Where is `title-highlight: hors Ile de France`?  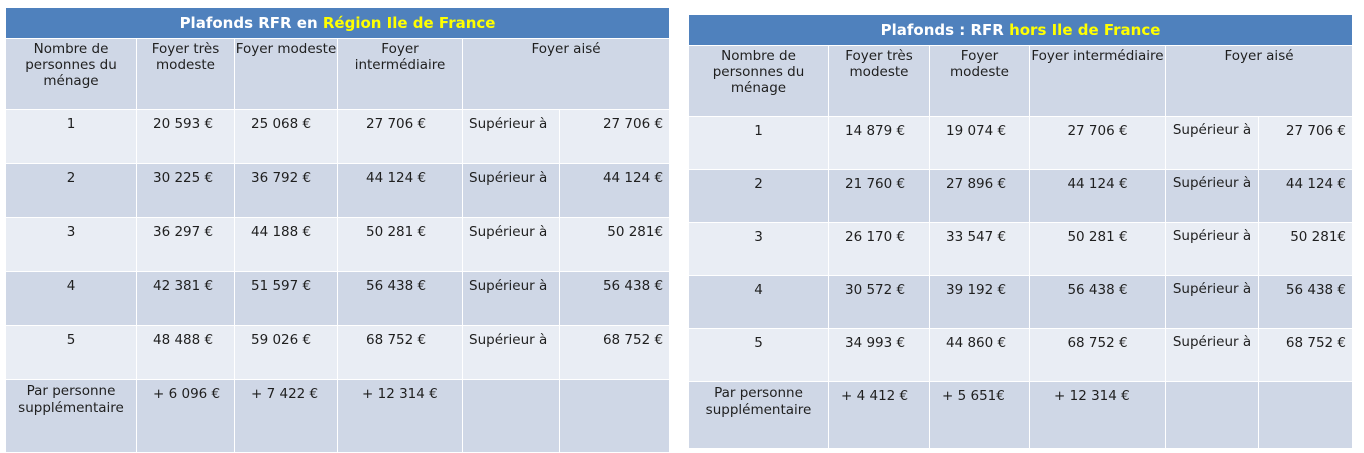 title-highlight: hors Ile de France is located at coordinates (1085, 30).